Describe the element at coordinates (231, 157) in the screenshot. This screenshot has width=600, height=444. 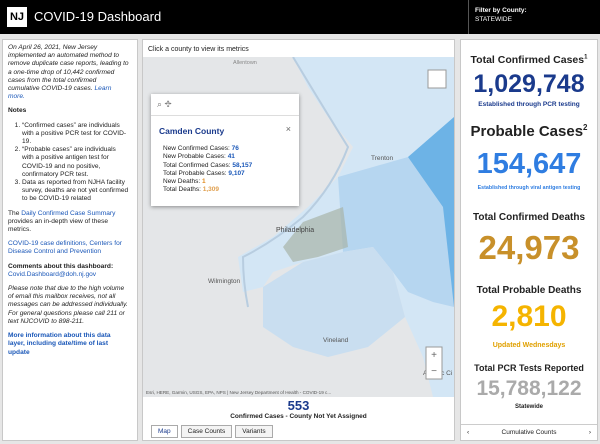
I see `row-value: 41` at that location.